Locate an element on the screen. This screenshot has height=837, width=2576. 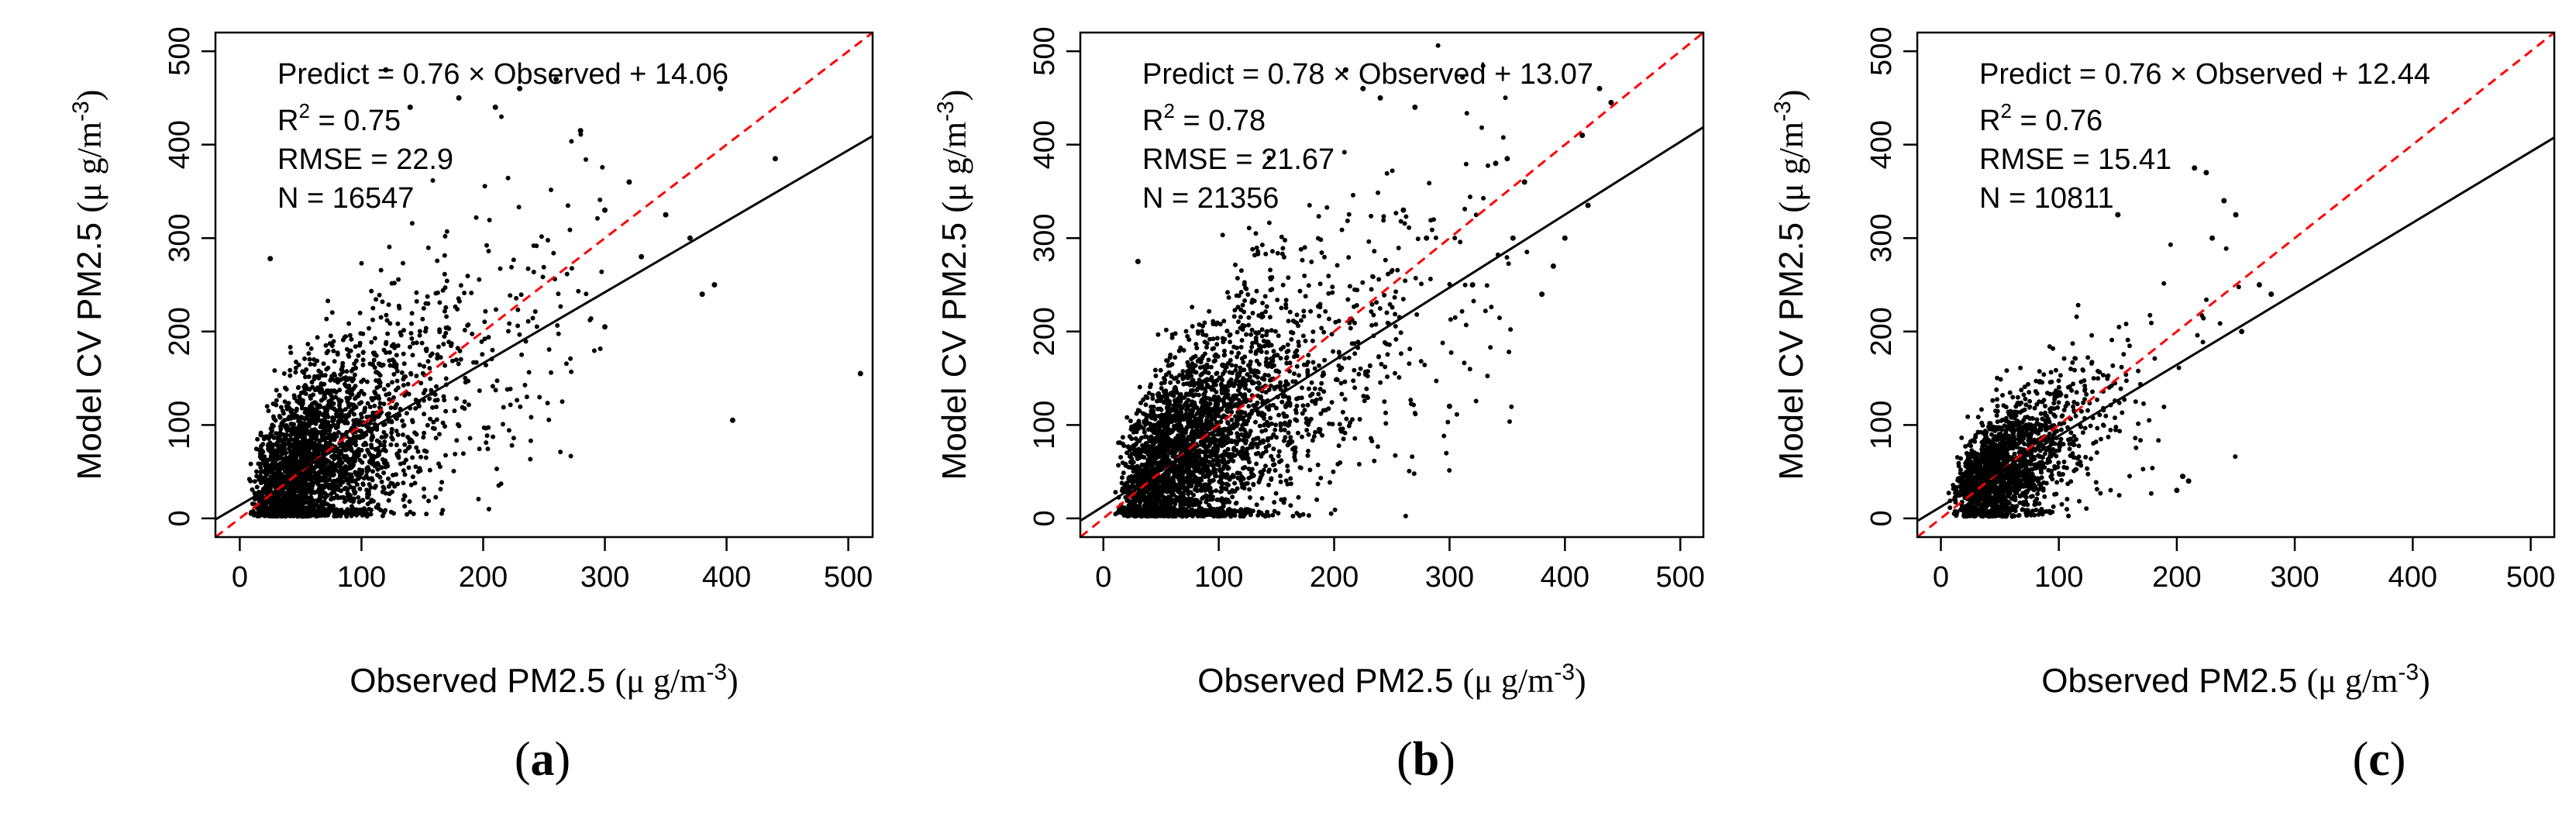
n-annotation: N = 16547 is located at coordinates (345, 198).